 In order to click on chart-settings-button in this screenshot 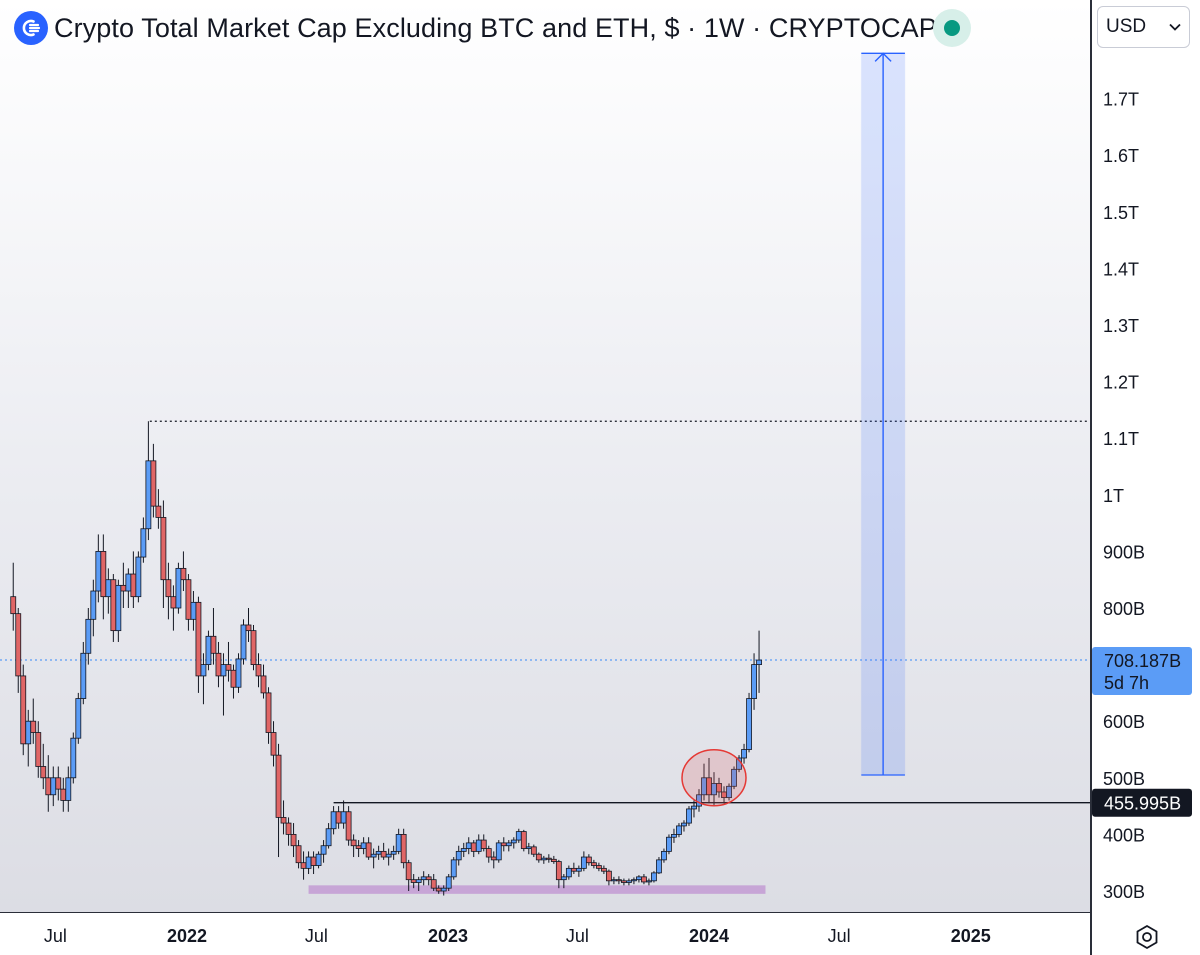, I will do `click(1147, 937)`.